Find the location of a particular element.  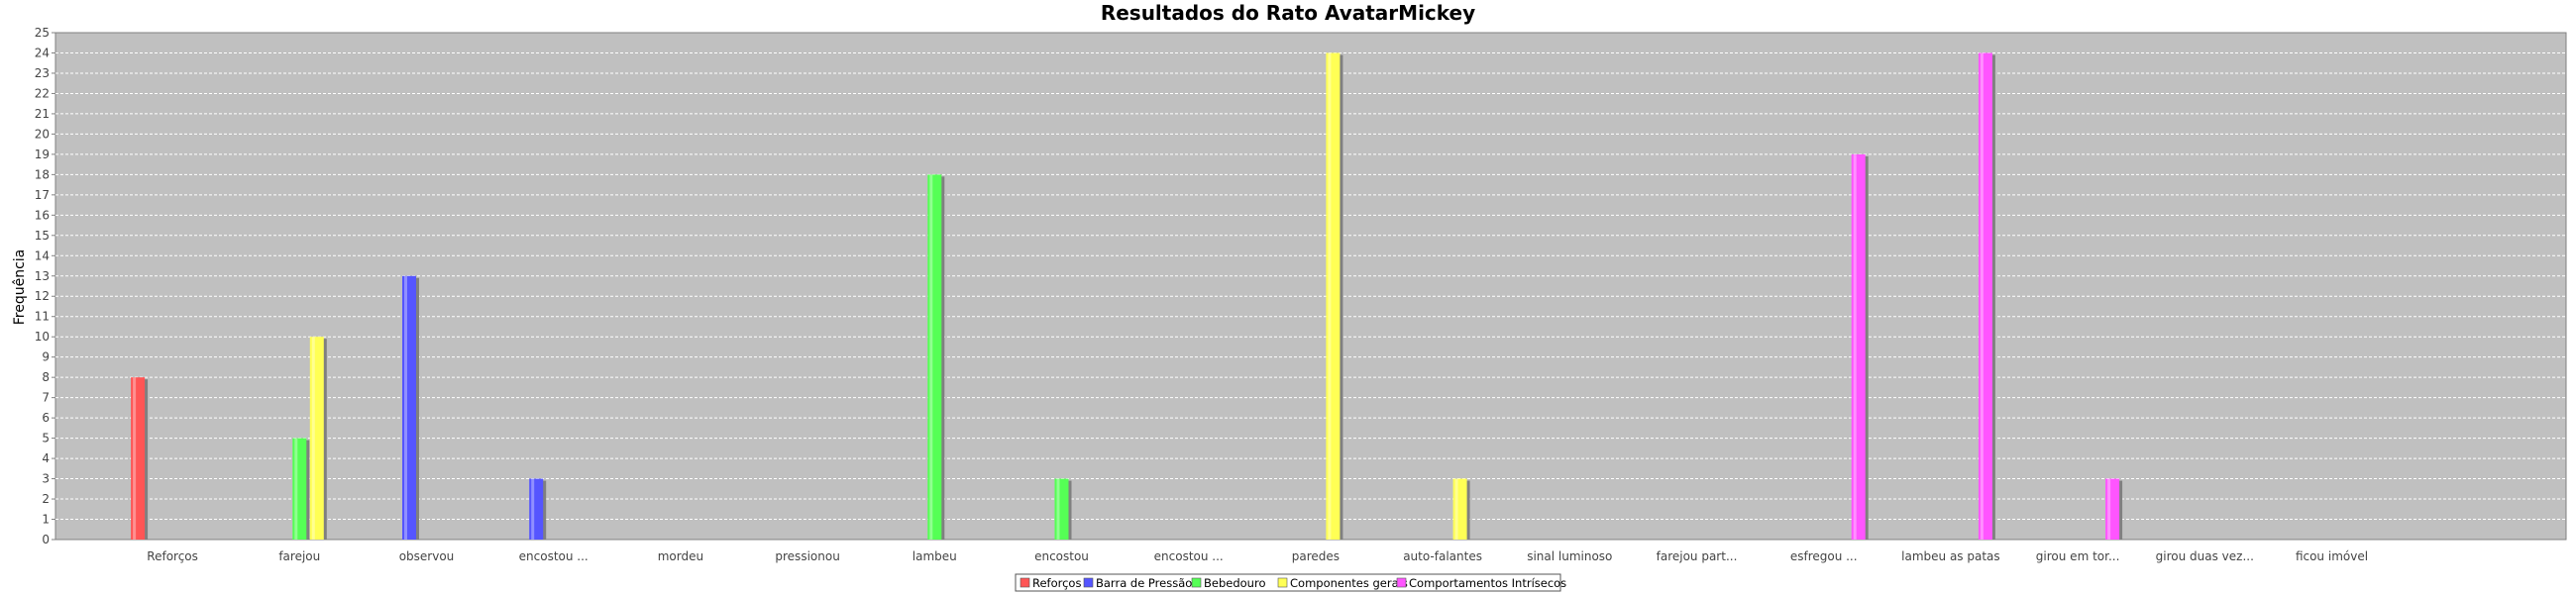

y-tick-label: 17 is located at coordinates (42, 195).